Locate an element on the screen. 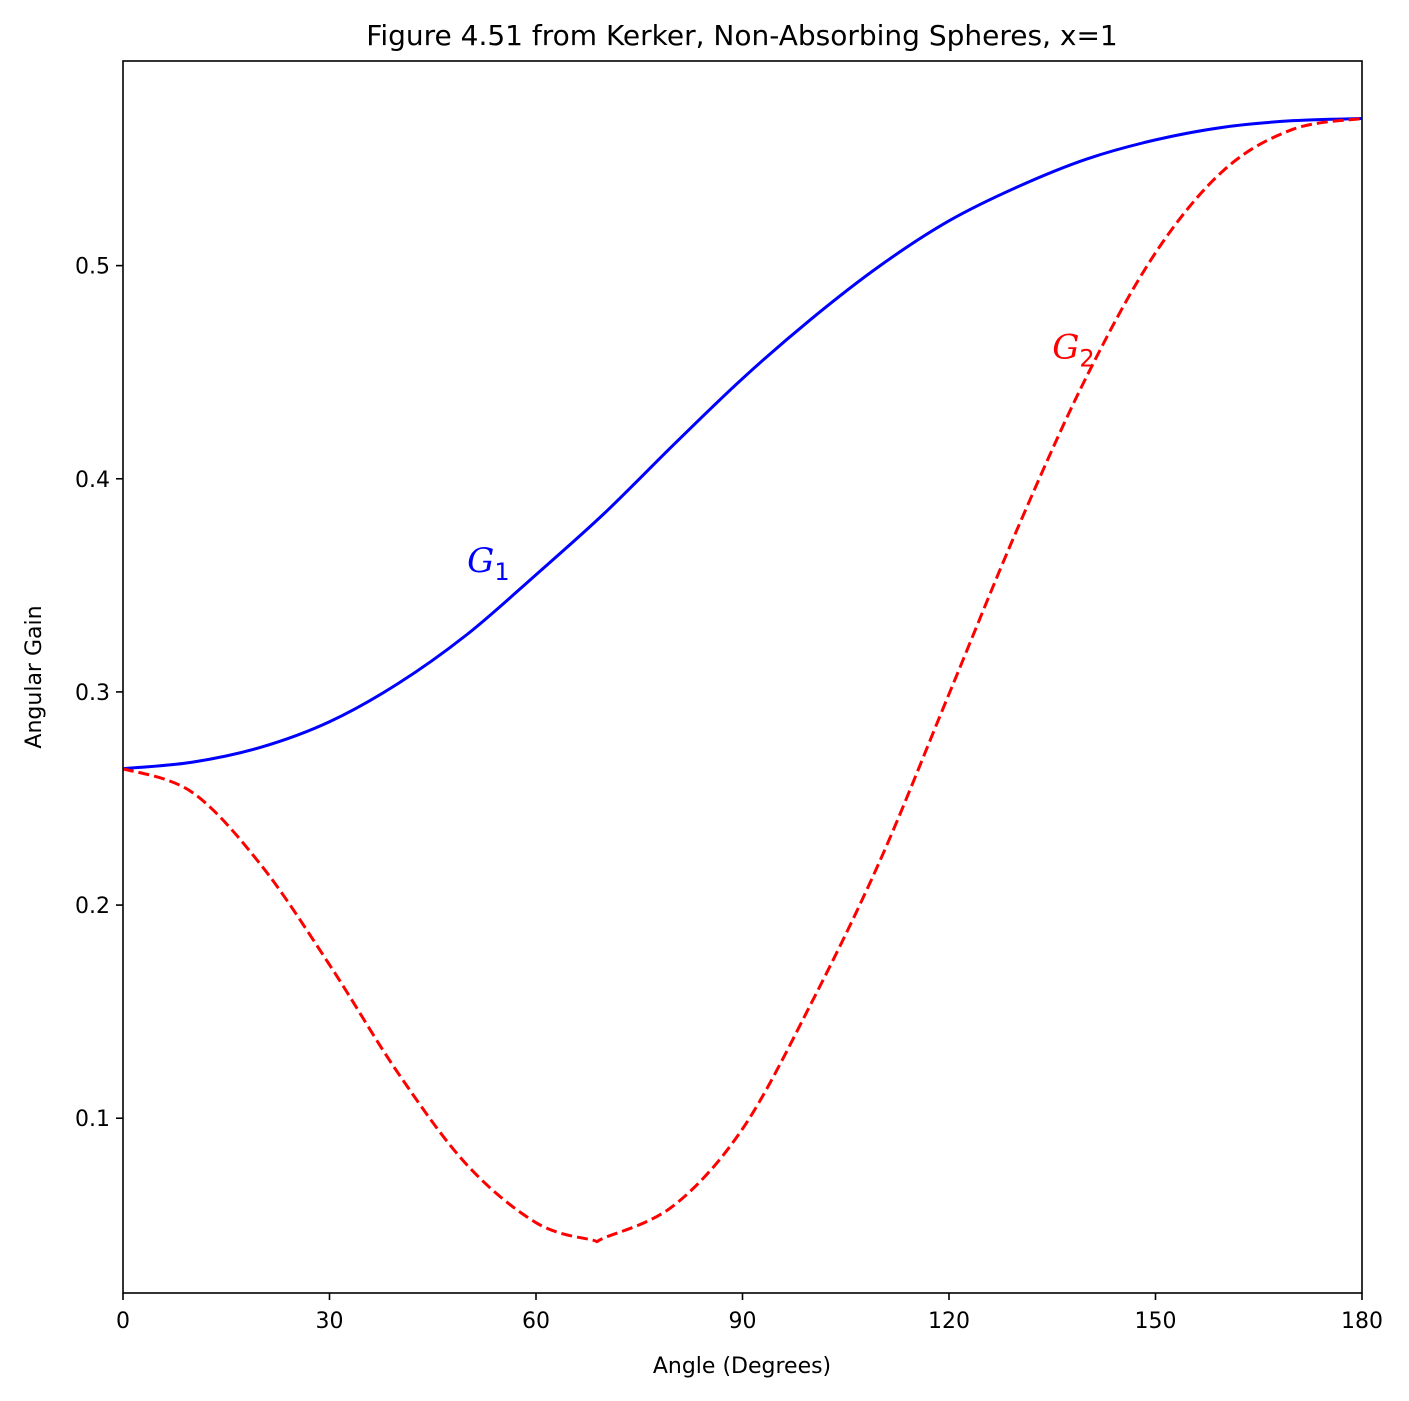 Image resolution: width=1409 pixels, height=1401 pixels. x-tick-label: 180 is located at coordinates (1362, 1321).